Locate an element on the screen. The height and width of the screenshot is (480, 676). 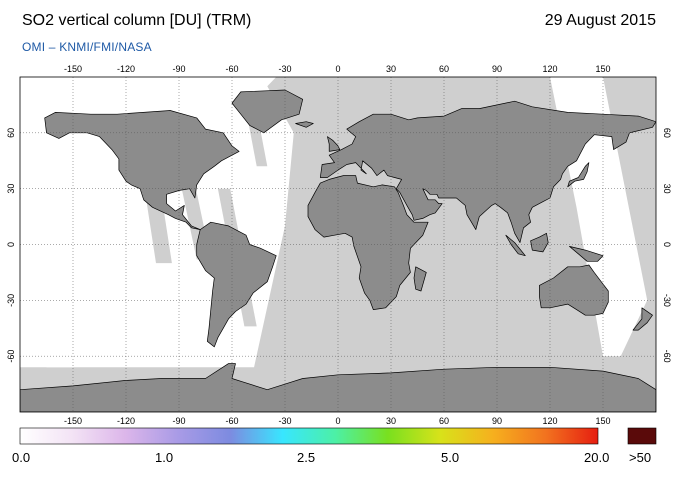
landmass-great-britain is located at coordinates (334, 144).